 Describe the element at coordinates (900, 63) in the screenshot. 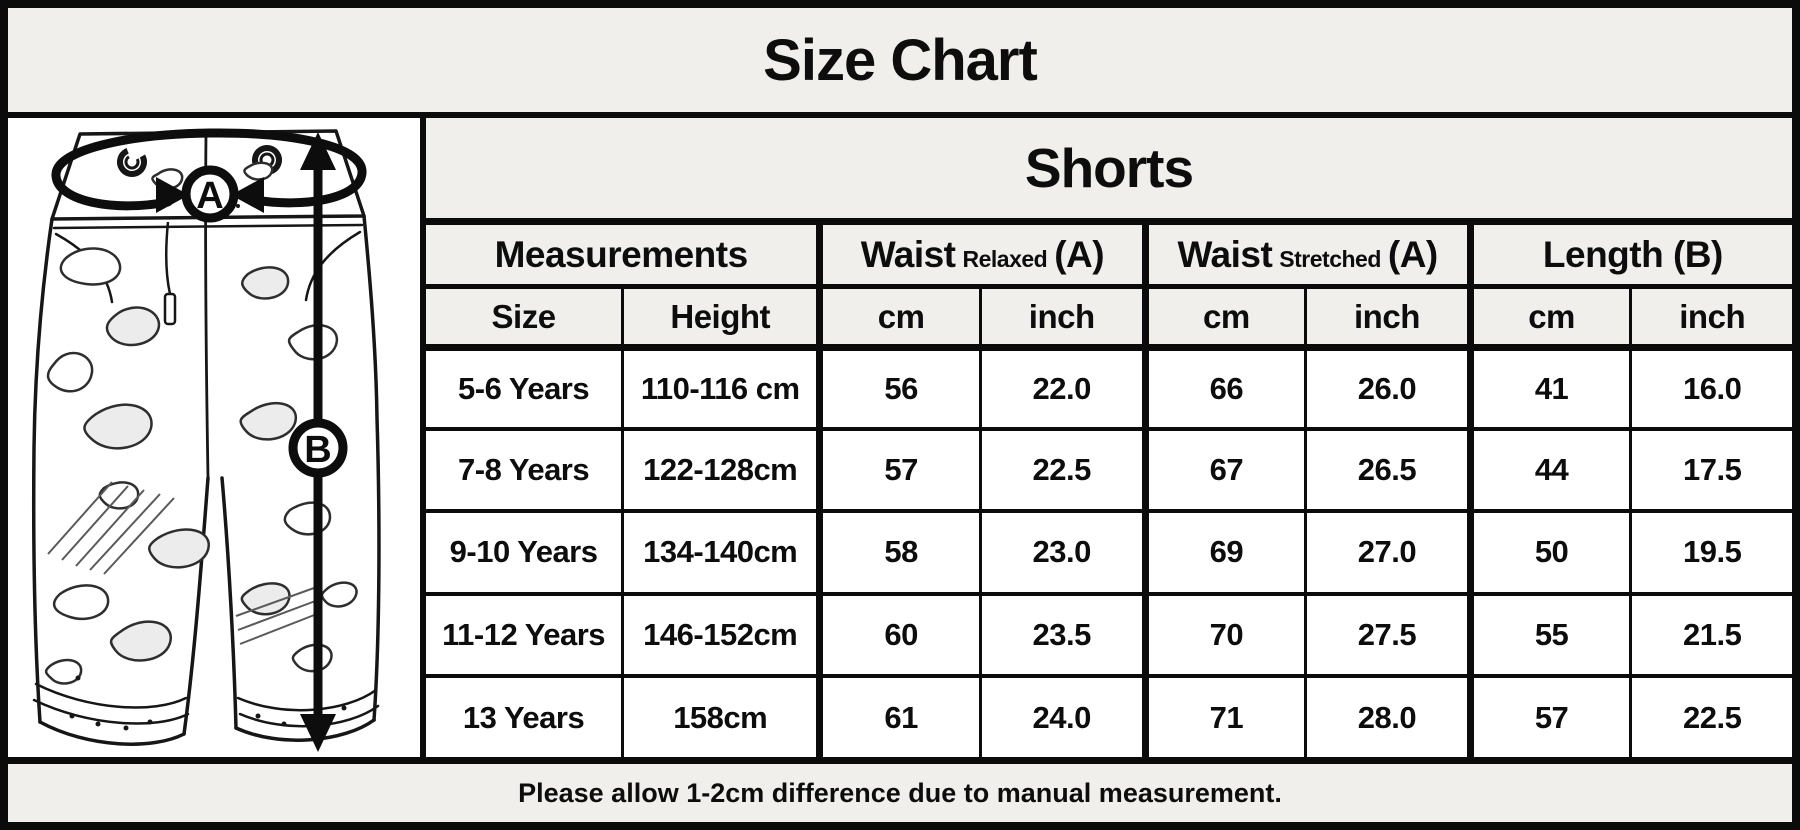

I see `page-title: Size Chart` at that location.